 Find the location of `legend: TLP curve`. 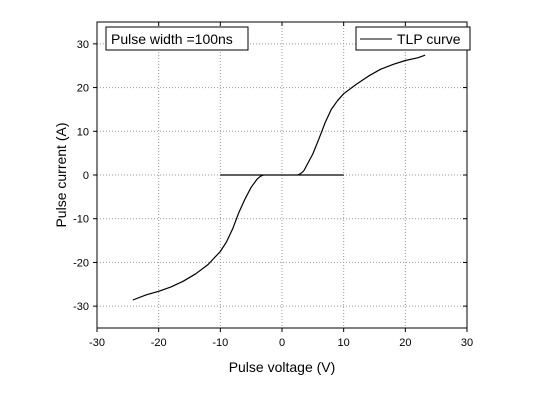

legend: TLP curve is located at coordinates (413, 38).